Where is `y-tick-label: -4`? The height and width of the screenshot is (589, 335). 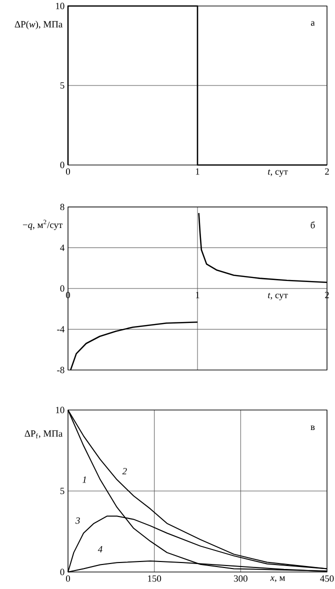 y-tick-label: -4 is located at coordinates (61, 329).